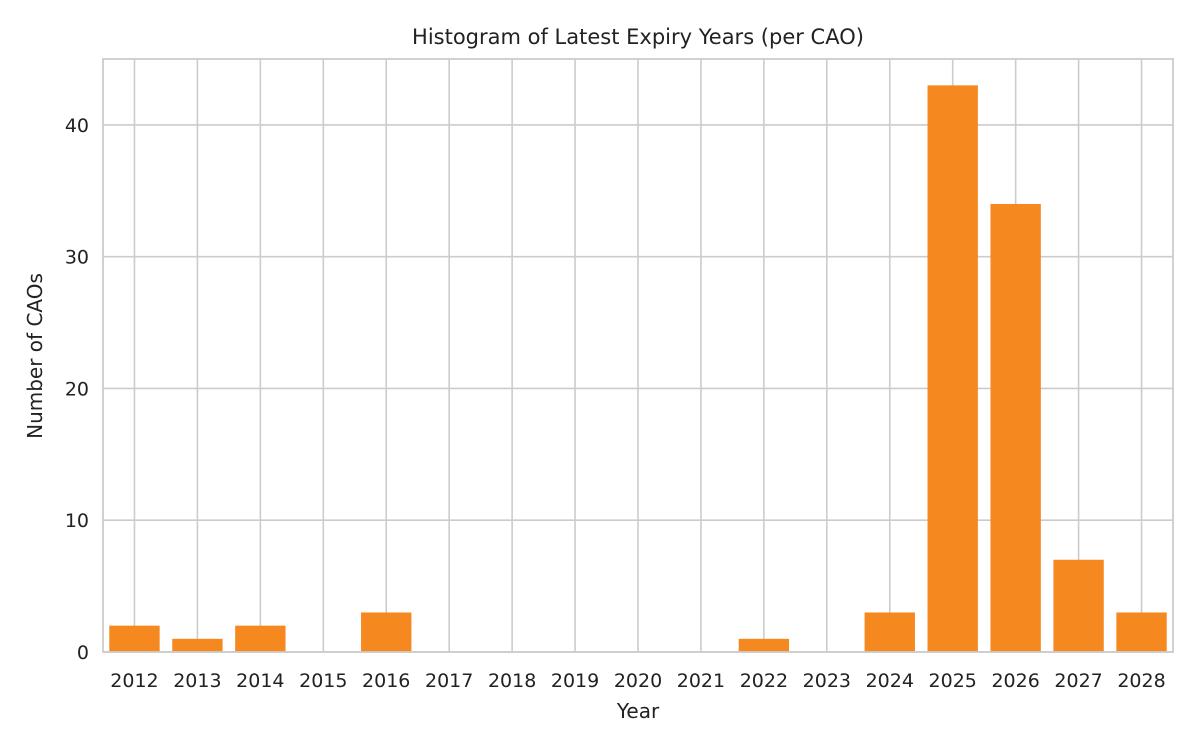 The height and width of the screenshot is (750, 1200). What do you see at coordinates (952, 369) in the screenshot?
I see `bar-2025` at bounding box center [952, 369].